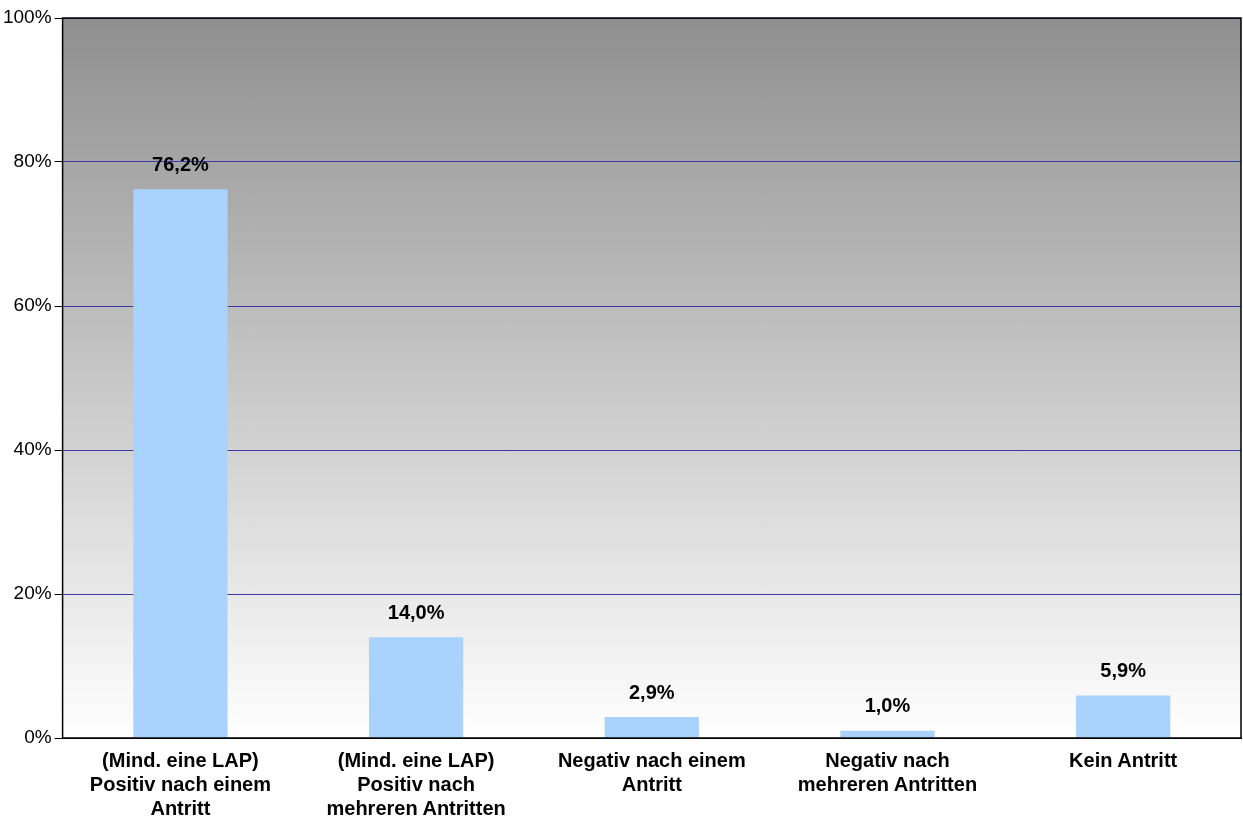 This screenshot has width=1243, height=824. Describe the element at coordinates (32, 593) in the screenshot. I see `y-tick-label: 20%` at that location.